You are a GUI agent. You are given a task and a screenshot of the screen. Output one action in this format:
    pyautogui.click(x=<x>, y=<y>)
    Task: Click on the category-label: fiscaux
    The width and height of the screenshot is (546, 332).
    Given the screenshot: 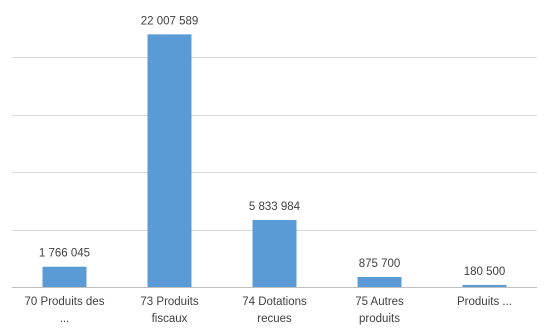 What is the action you would take?
    pyautogui.click(x=170, y=319)
    